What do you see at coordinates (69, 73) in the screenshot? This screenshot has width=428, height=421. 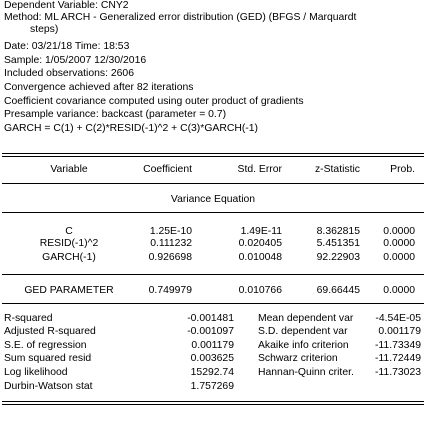 I see `included-observations: Included observations: 2606` at bounding box center [69, 73].